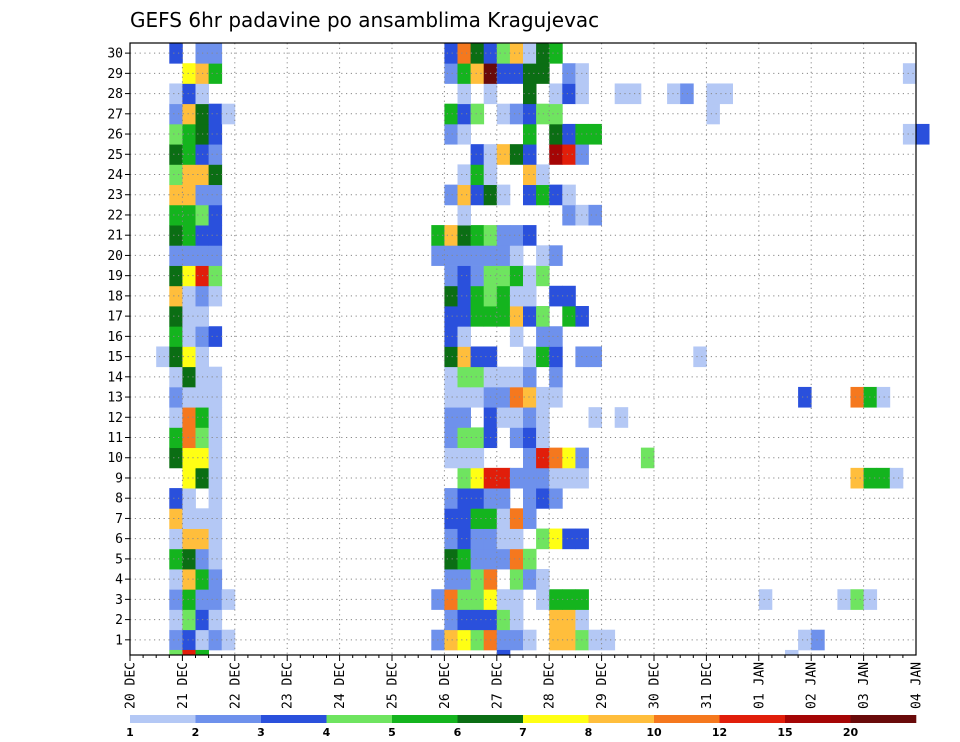 Image resolution: width=960 pixels, height=742 pixels. I want to click on colorbar-label: 7, so click(523, 732).